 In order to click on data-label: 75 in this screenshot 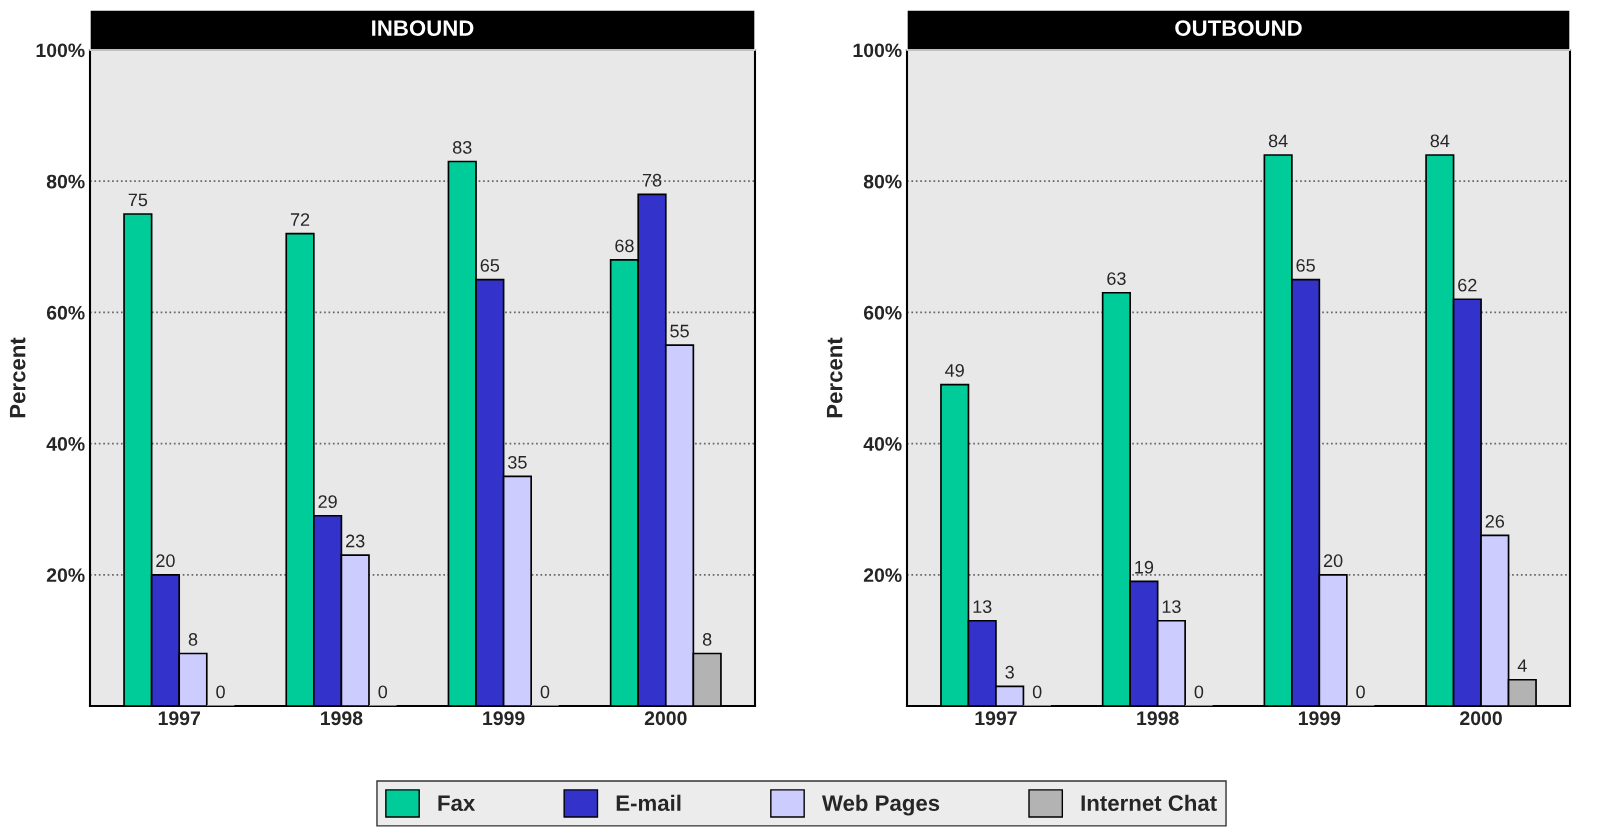, I will do `click(138, 200)`.